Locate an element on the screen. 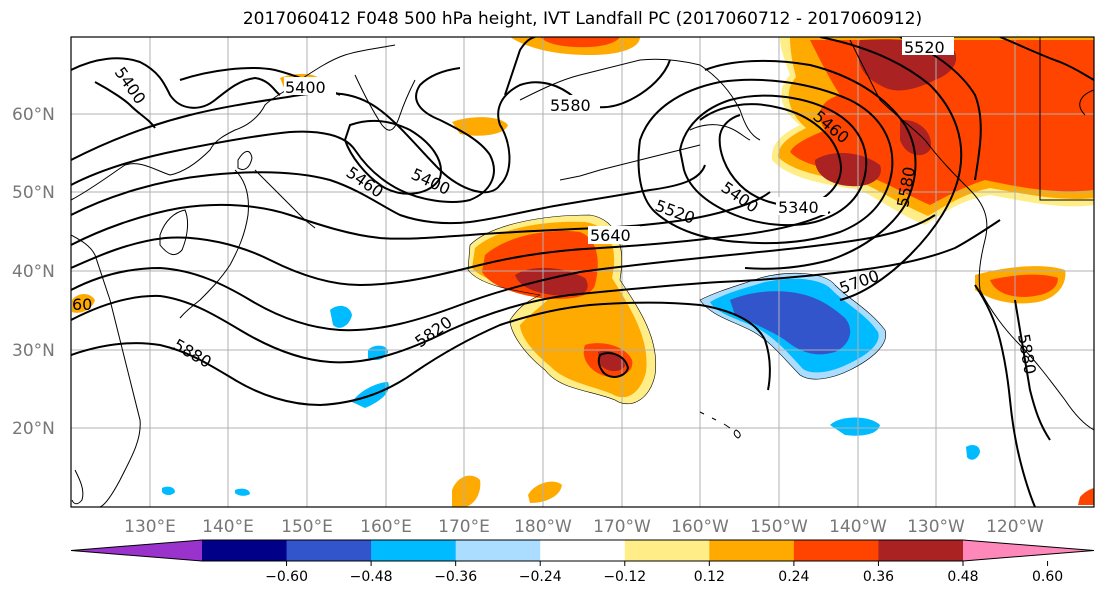  lon-label: 130°E is located at coordinates (150, 527).